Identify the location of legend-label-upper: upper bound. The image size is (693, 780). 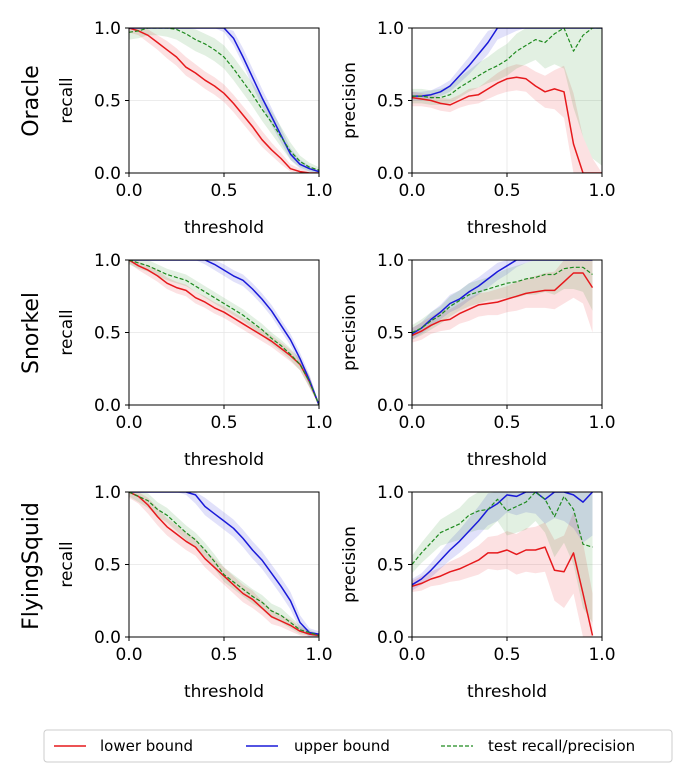
(342, 746).